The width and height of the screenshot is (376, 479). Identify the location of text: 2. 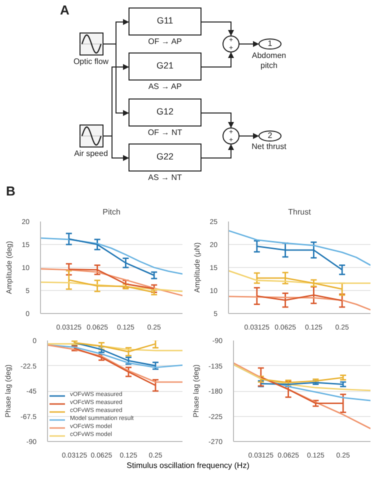
(270, 135).